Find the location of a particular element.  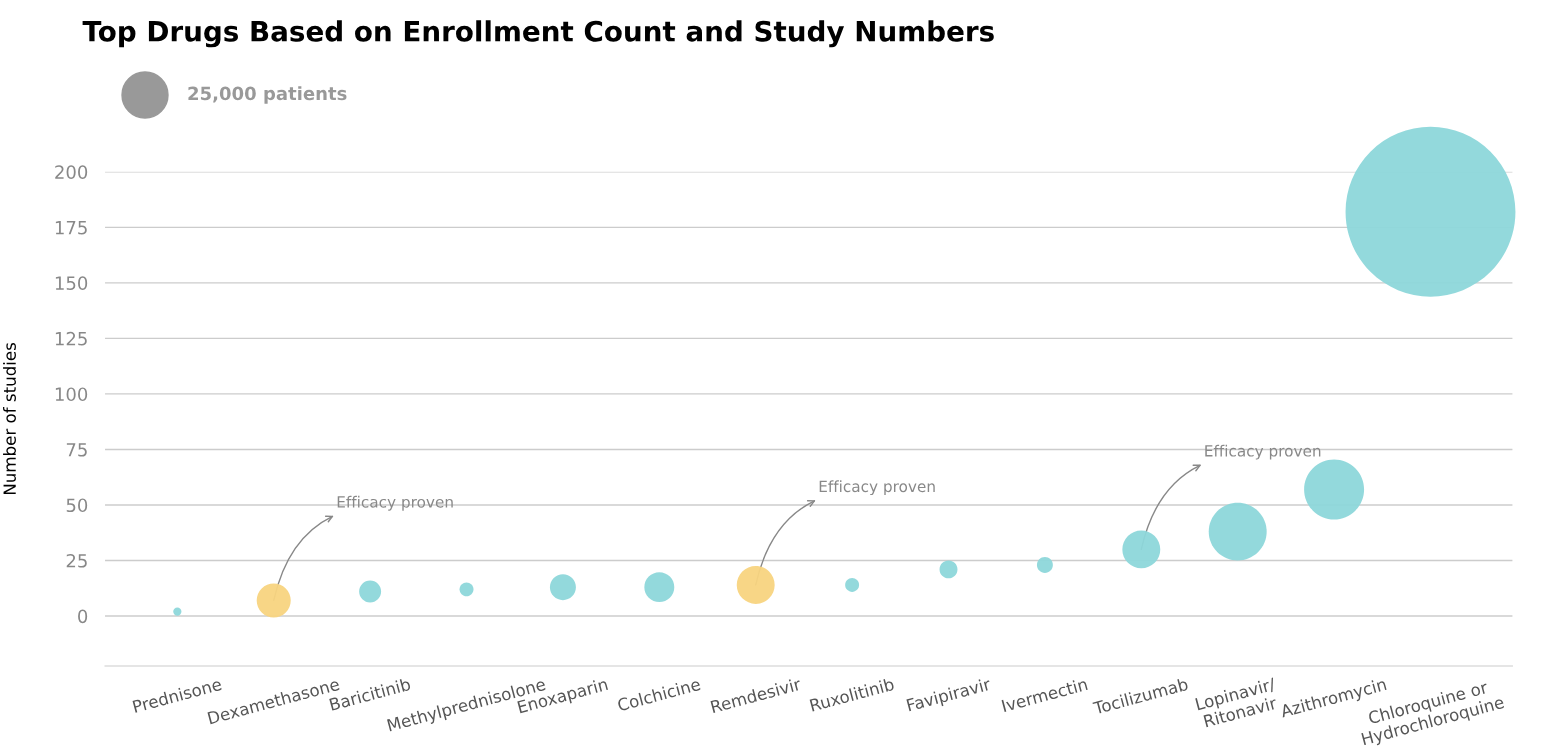

y-tick-label: 175 is located at coordinates (71, 228).